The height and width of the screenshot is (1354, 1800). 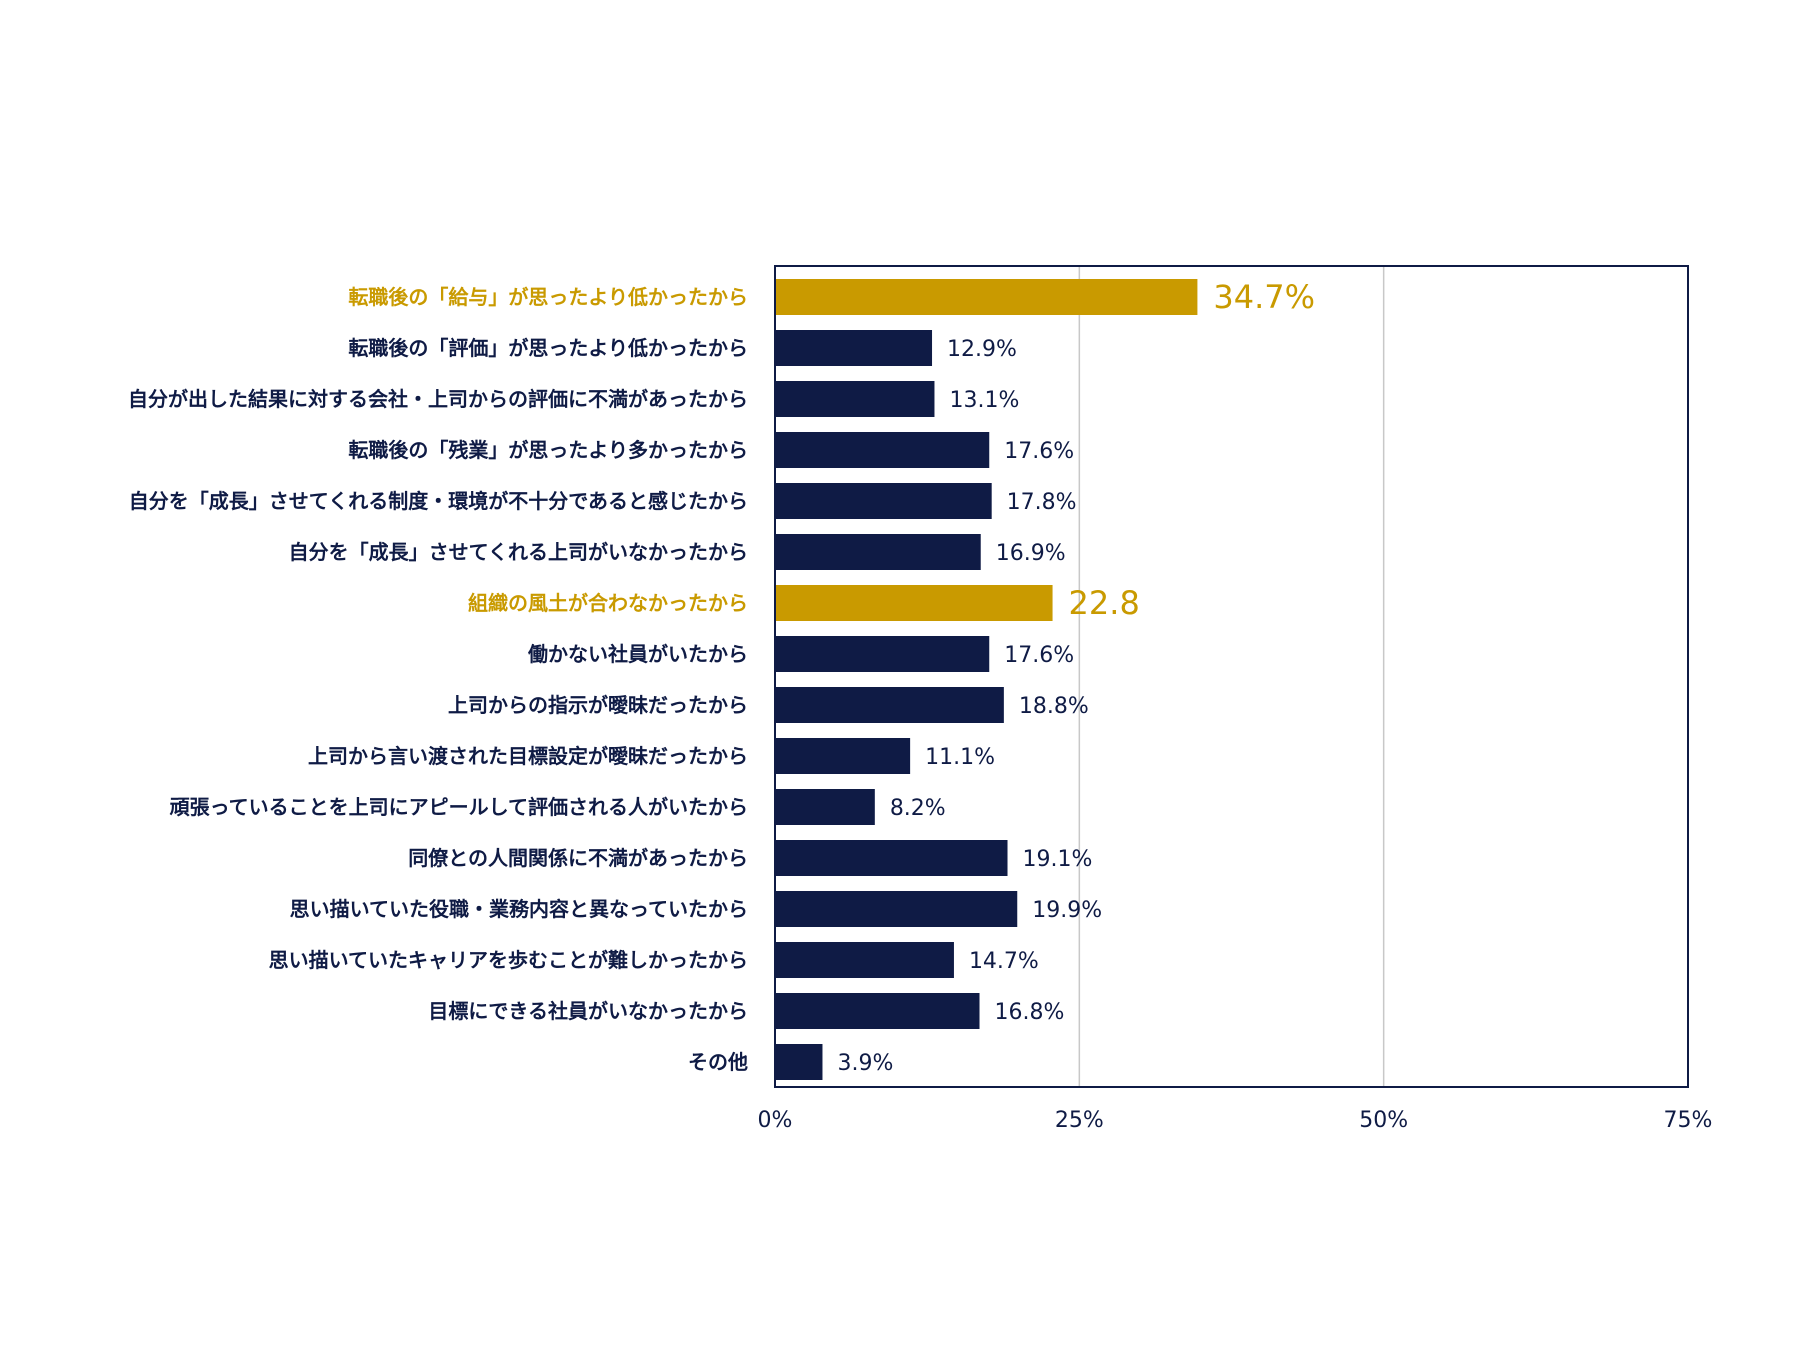 I want to click on category-label: 上司から言い渡された目標設定が曖昧だったから, so click(x=528, y=756).